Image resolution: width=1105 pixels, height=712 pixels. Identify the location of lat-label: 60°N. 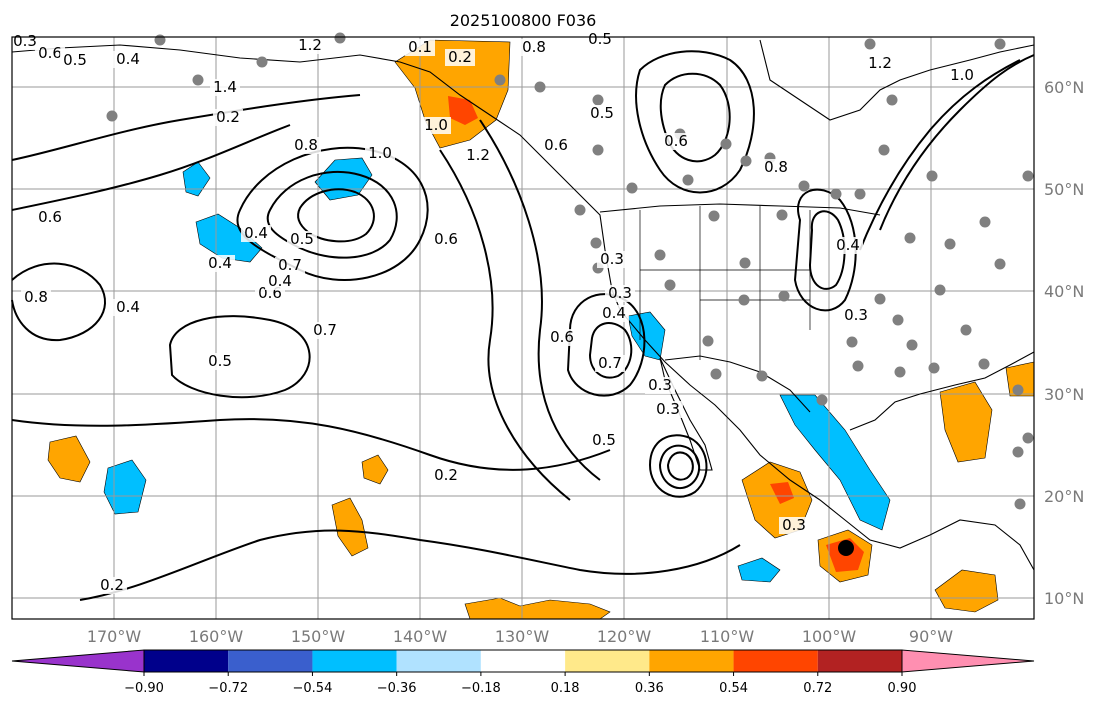
(1064, 87).